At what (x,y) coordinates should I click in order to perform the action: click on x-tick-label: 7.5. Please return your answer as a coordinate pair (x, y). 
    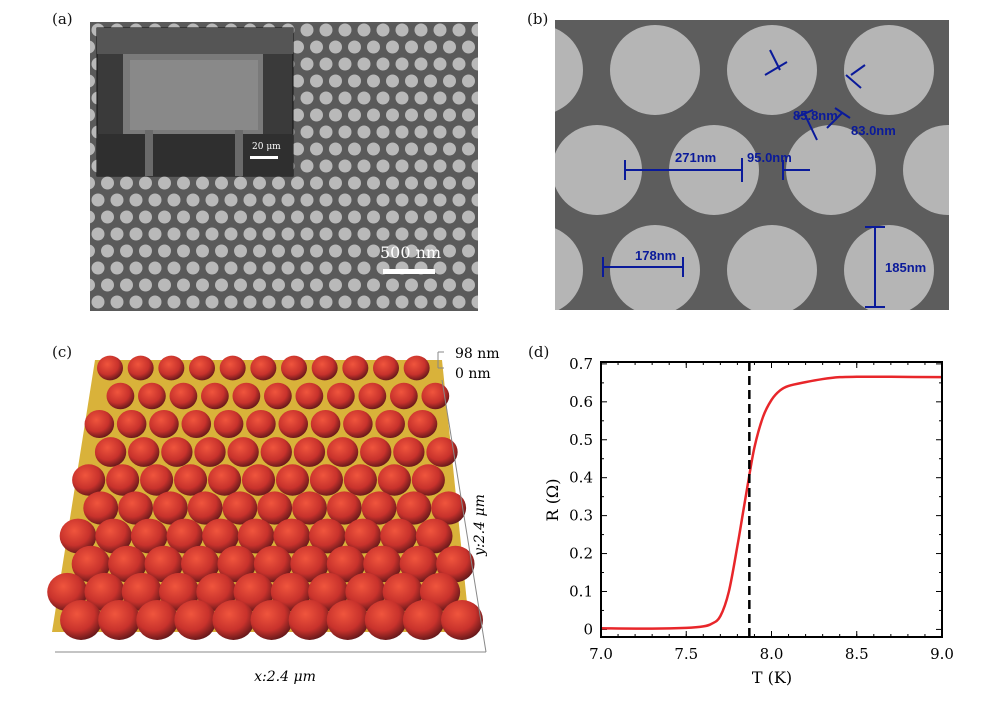
    Looking at the image, I should click on (686, 654).